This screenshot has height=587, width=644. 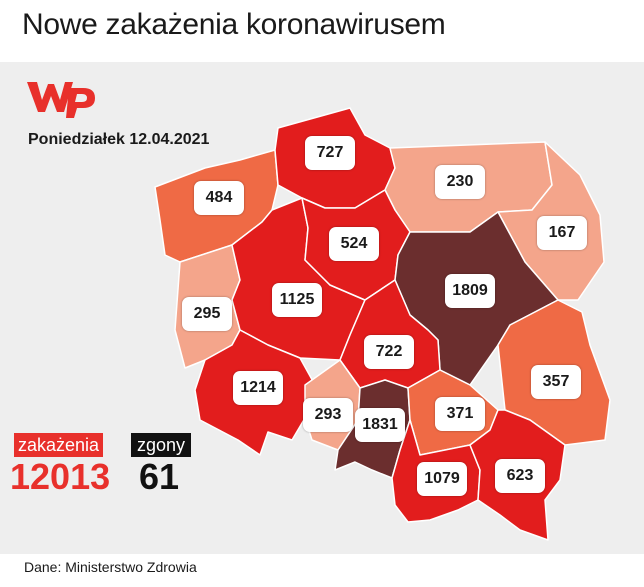 What do you see at coordinates (61, 100) in the screenshot?
I see `wp-logo` at bounding box center [61, 100].